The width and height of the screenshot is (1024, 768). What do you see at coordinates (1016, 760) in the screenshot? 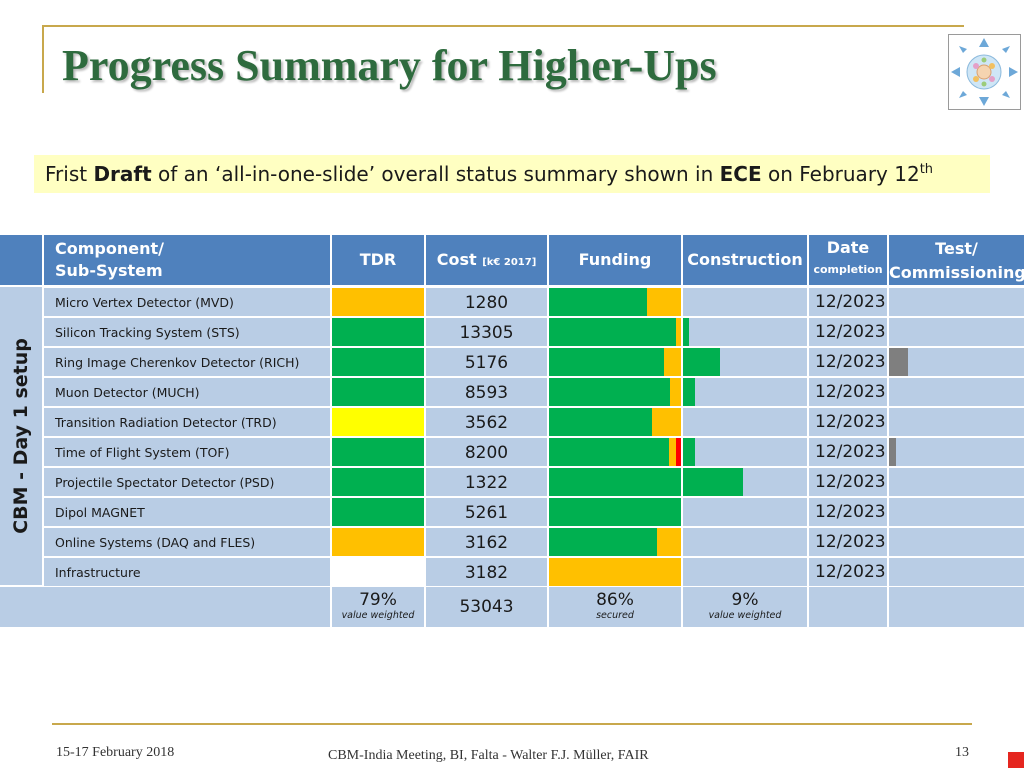
I see `corner-mark` at bounding box center [1016, 760].